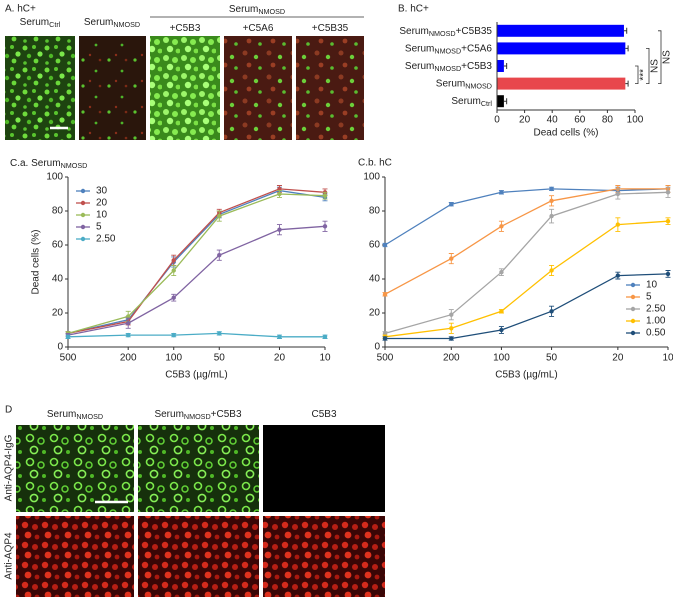  I want to click on annotation: ***, so click(644, 75).